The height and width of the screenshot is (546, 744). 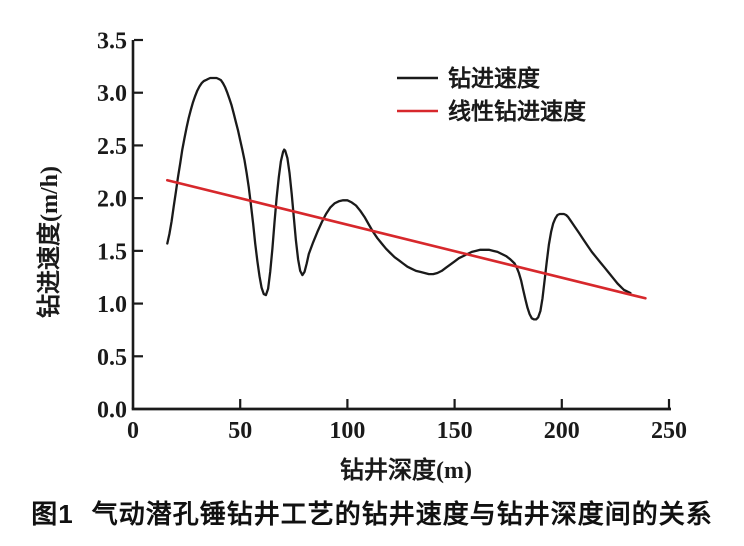 What do you see at coordinates (406, 239) in the screenshot?
I see `linear-trend-line` at bounding box center [406, 239].